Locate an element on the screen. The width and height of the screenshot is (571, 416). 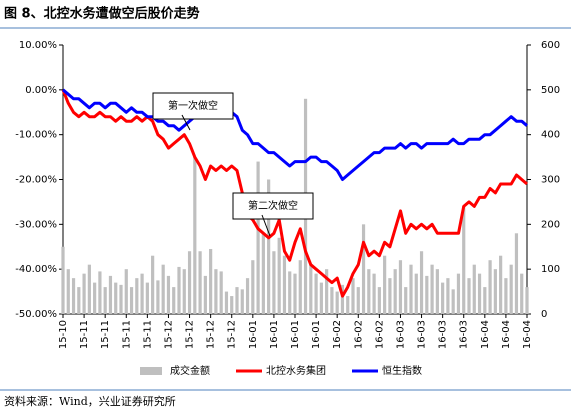
annotation-arrow is located at coordinates (186, 122).